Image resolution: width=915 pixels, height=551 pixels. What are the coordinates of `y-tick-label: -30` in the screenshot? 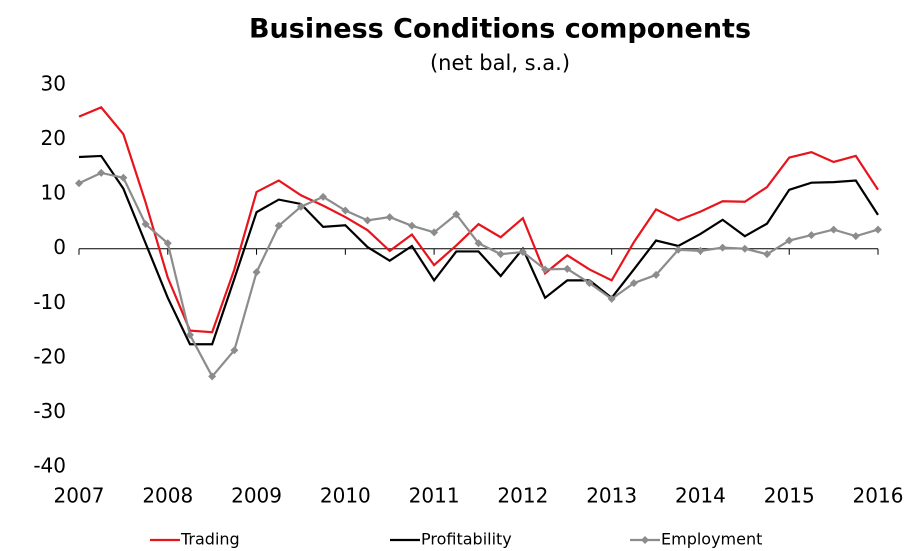 It's located at (49, 411).